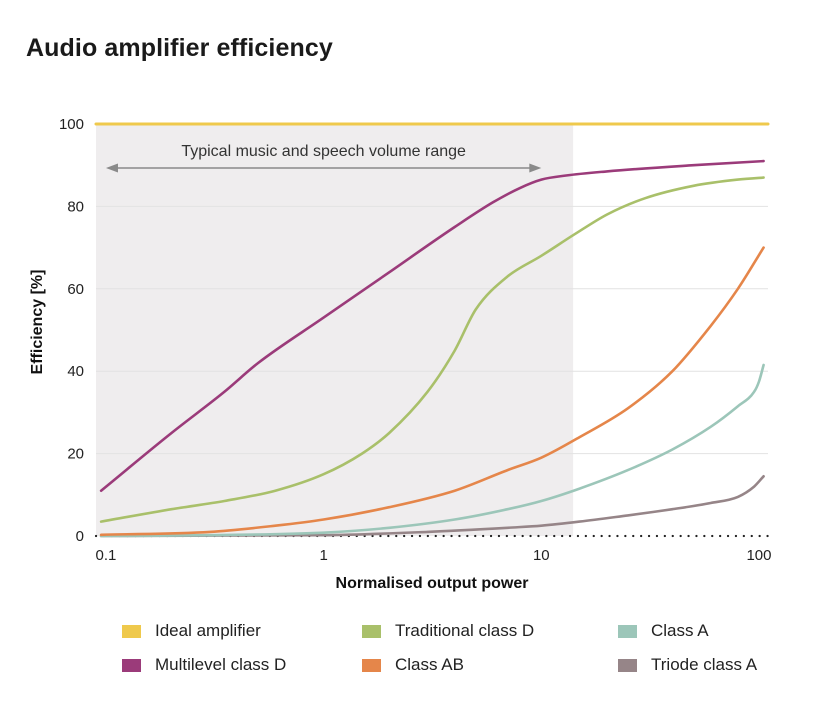 The height and width of the screenshot is (710, 828). What do you see at coordinates (106, 555) in the screenshot?
I see `x-tick-label: 0.1` at bounding box center [106, 555].